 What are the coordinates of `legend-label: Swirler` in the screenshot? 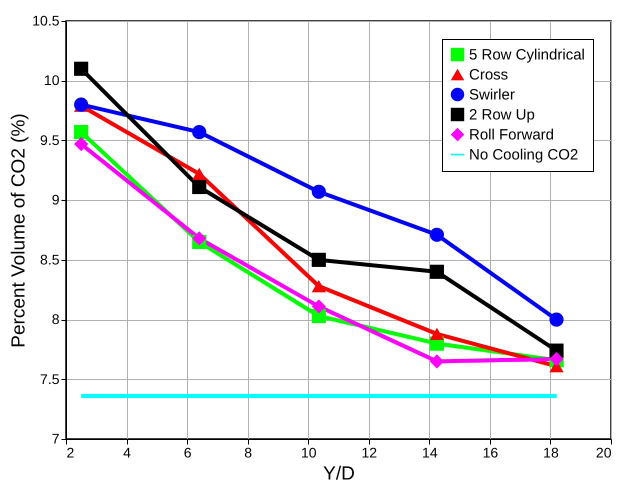 It's located at (492, 95).